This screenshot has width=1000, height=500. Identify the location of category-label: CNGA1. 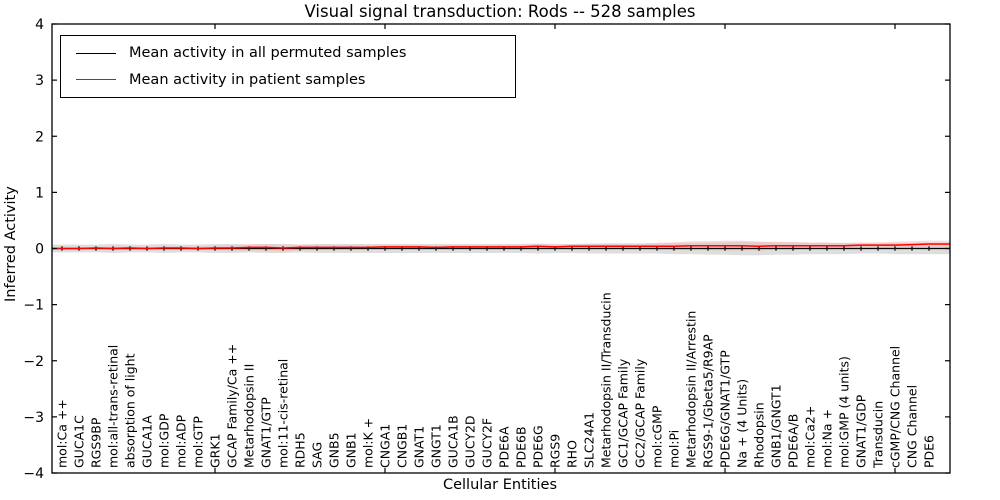
(385, 446).